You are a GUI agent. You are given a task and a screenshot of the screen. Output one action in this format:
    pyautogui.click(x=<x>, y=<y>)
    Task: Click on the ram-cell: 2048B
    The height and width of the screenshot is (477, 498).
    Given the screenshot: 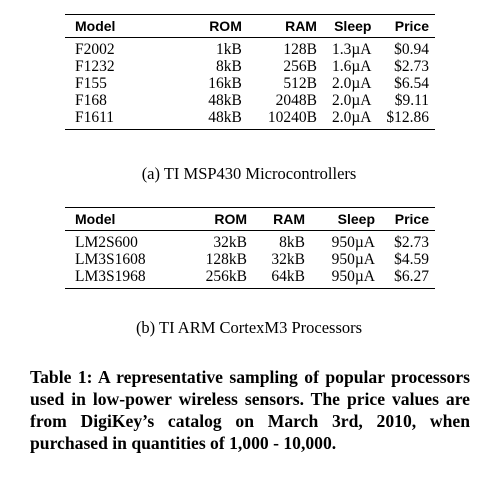 What is the action you would take?
    pyautogui.click(x=296, y=100)
    